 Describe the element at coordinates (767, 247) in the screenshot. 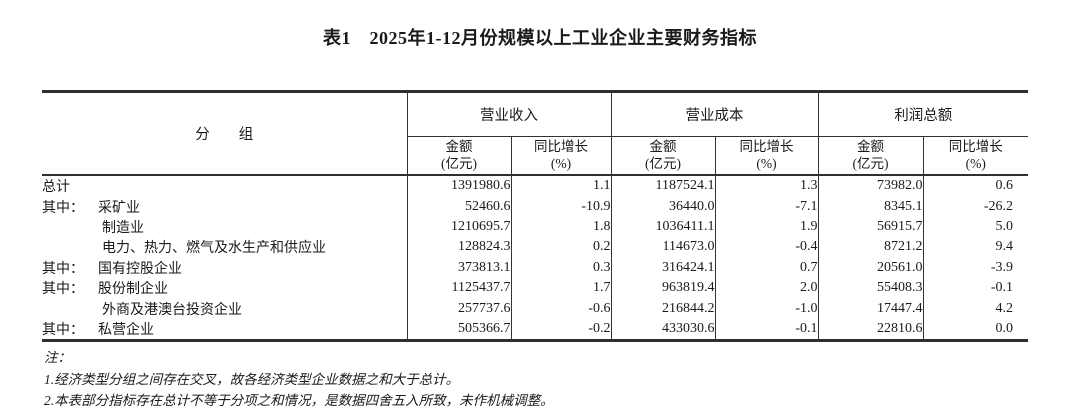

I see `cell-cost-growth: -0.4` at that location.